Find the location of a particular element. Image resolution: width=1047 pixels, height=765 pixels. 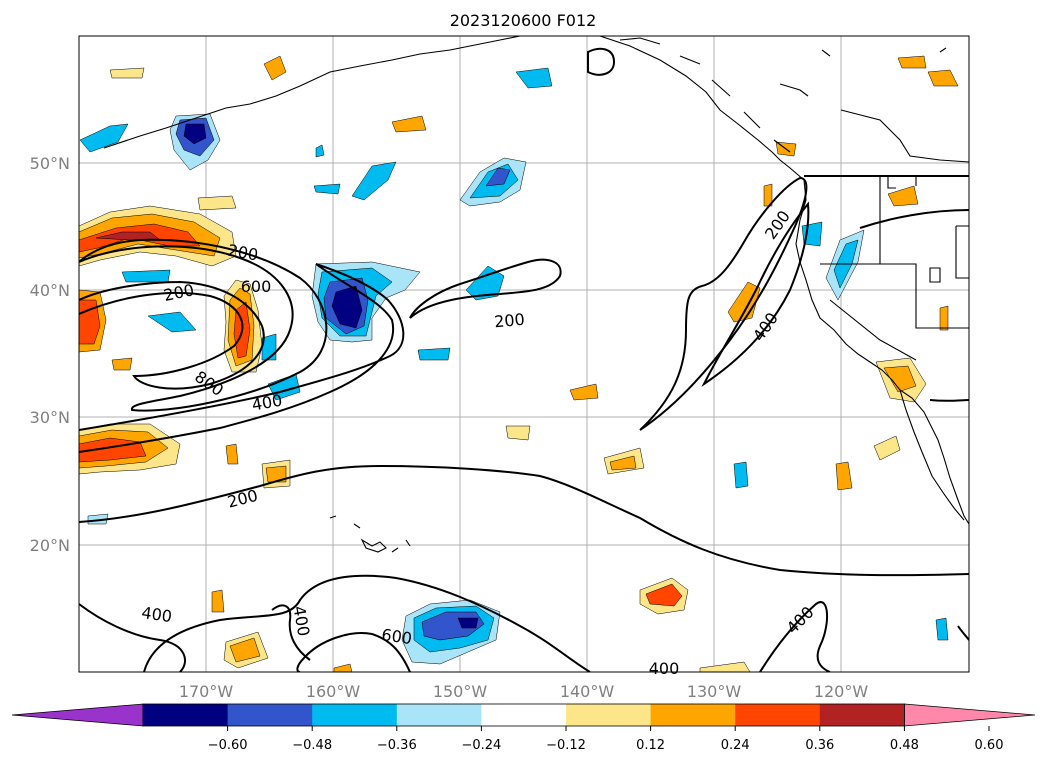

lon-label: 130°W is located at coordinates (714, 691).